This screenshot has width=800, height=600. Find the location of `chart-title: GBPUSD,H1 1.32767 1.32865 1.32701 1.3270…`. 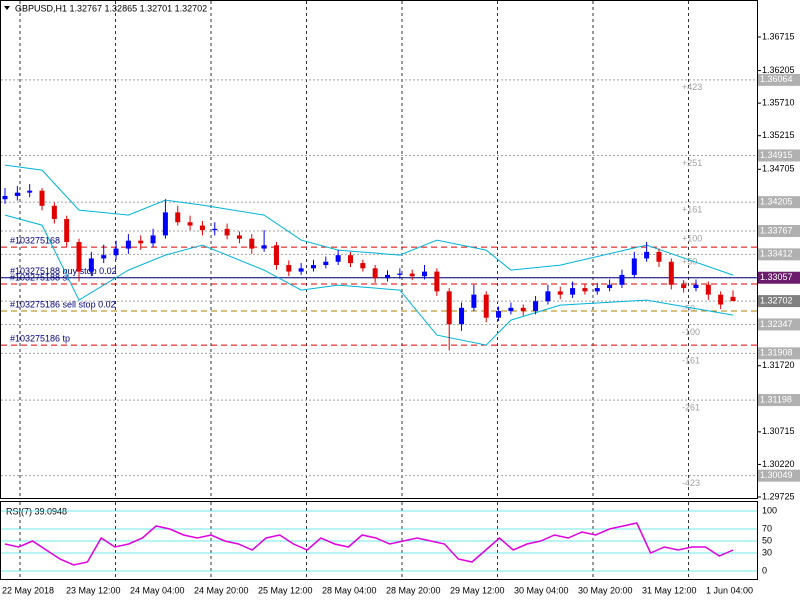

chart-title: GBPUSD,H1 1.32767 1.32865 1.32701 1.3270… is located at coordinates (111, 8).